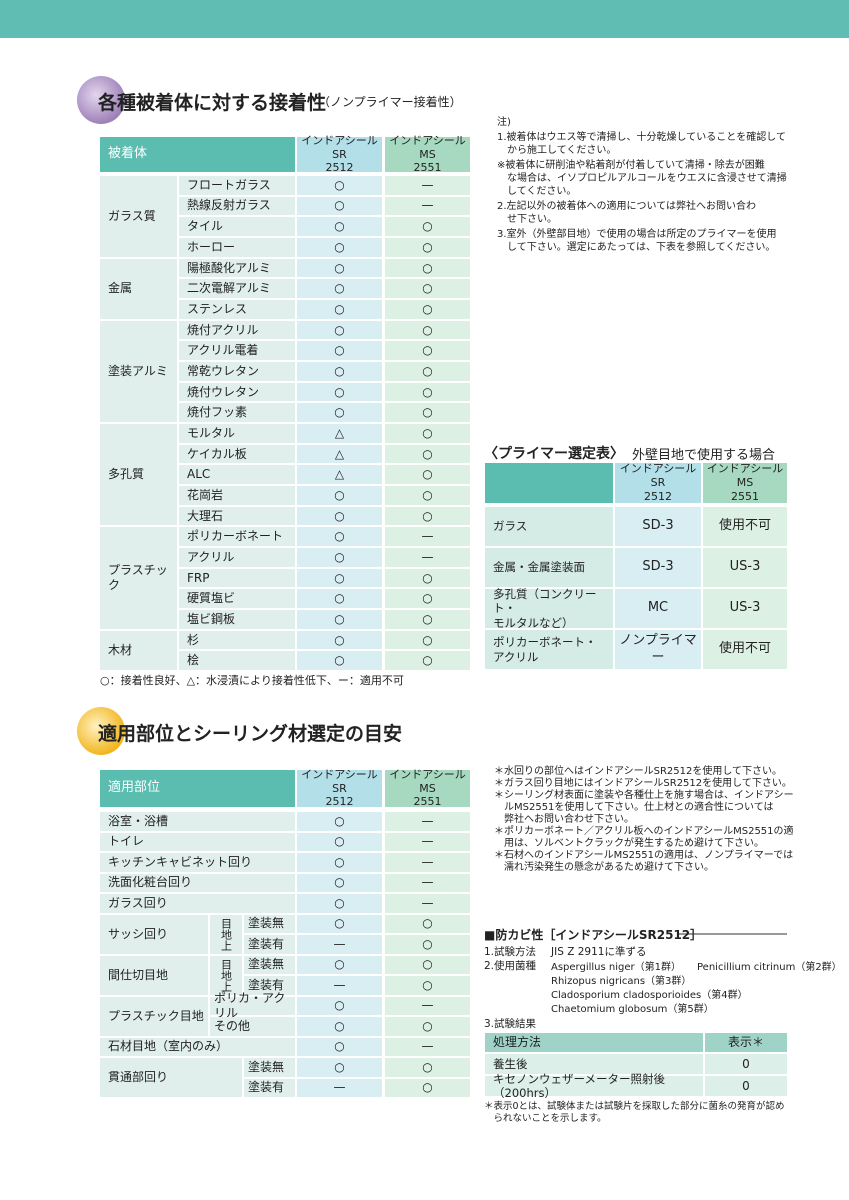 The width and height of the screenshot is (849, 1200). I want to click on row-label: ALC, so click(237, 475).